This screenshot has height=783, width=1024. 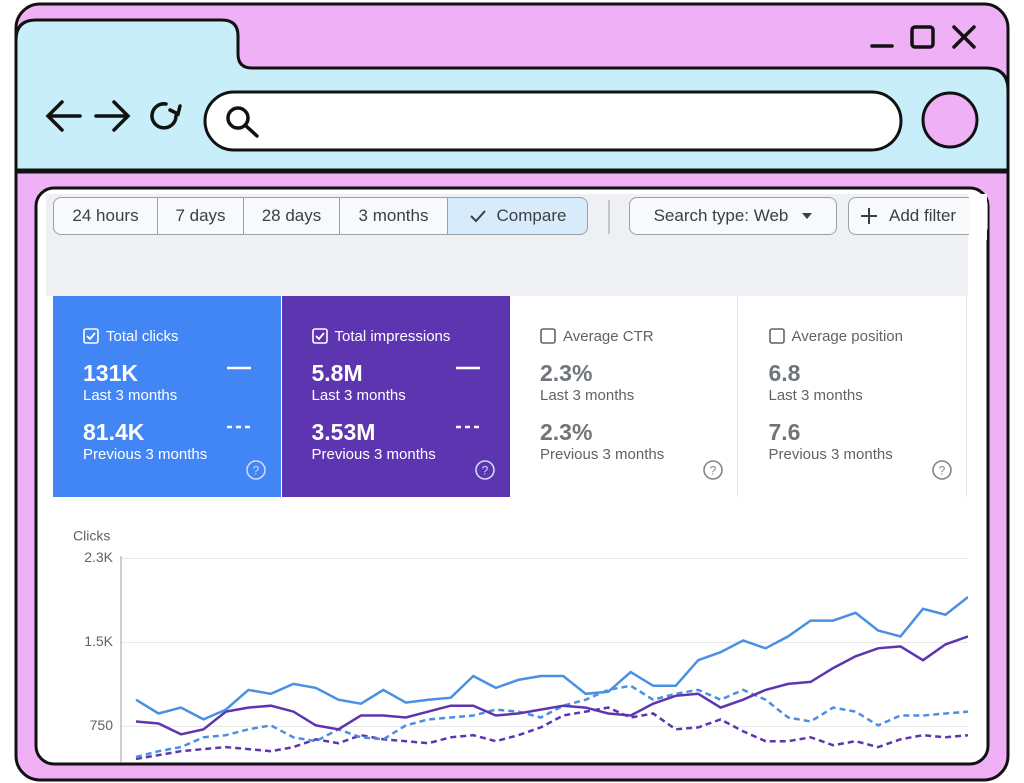 What do you see at coordinates (98, 641) in the screenshot?
I see `y-tick-label: 1.5K` at bounding box center [98, 641].